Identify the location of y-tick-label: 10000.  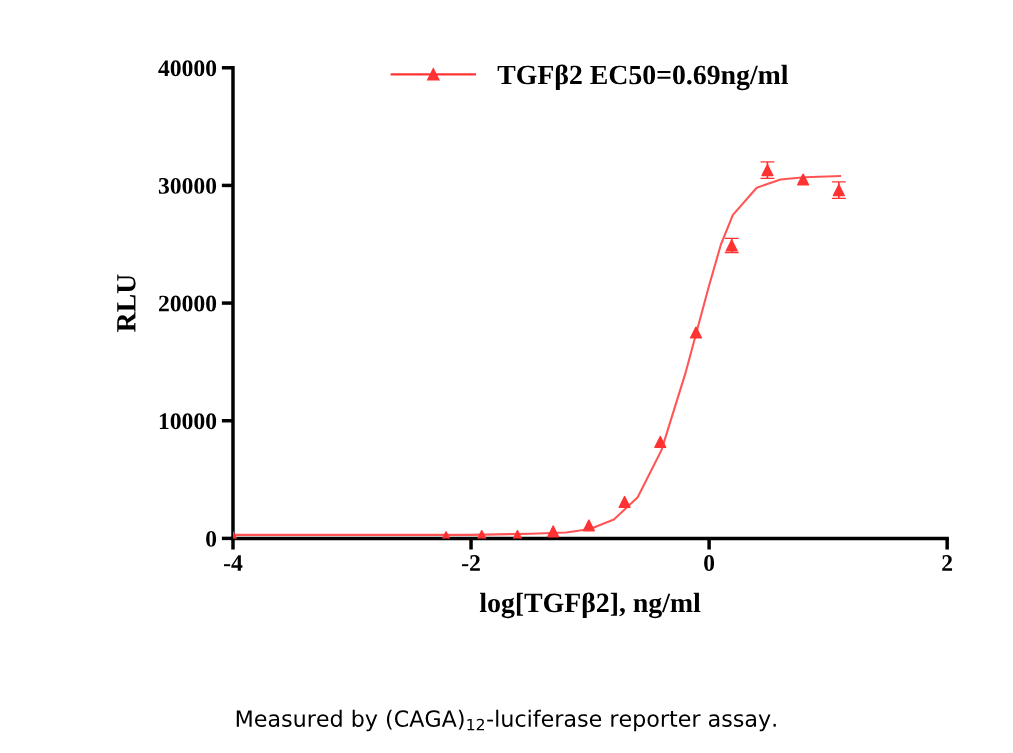
(188, 421).